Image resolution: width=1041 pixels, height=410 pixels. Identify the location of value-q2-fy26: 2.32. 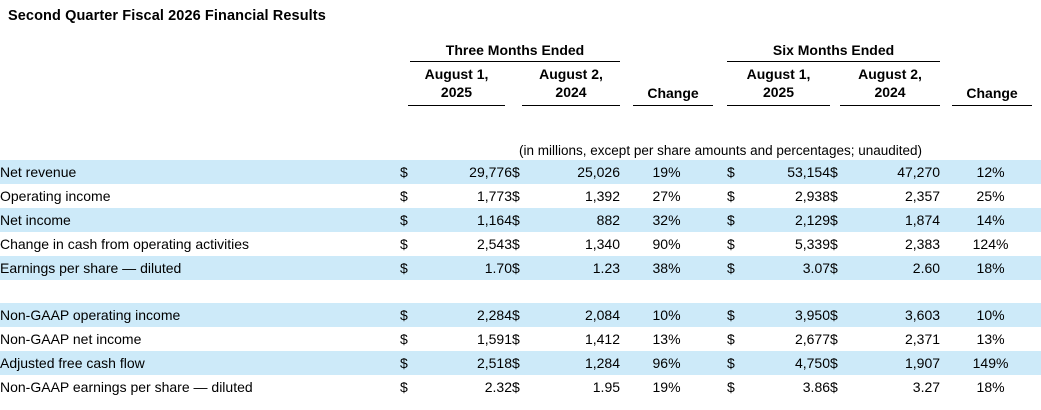
(498, 387).